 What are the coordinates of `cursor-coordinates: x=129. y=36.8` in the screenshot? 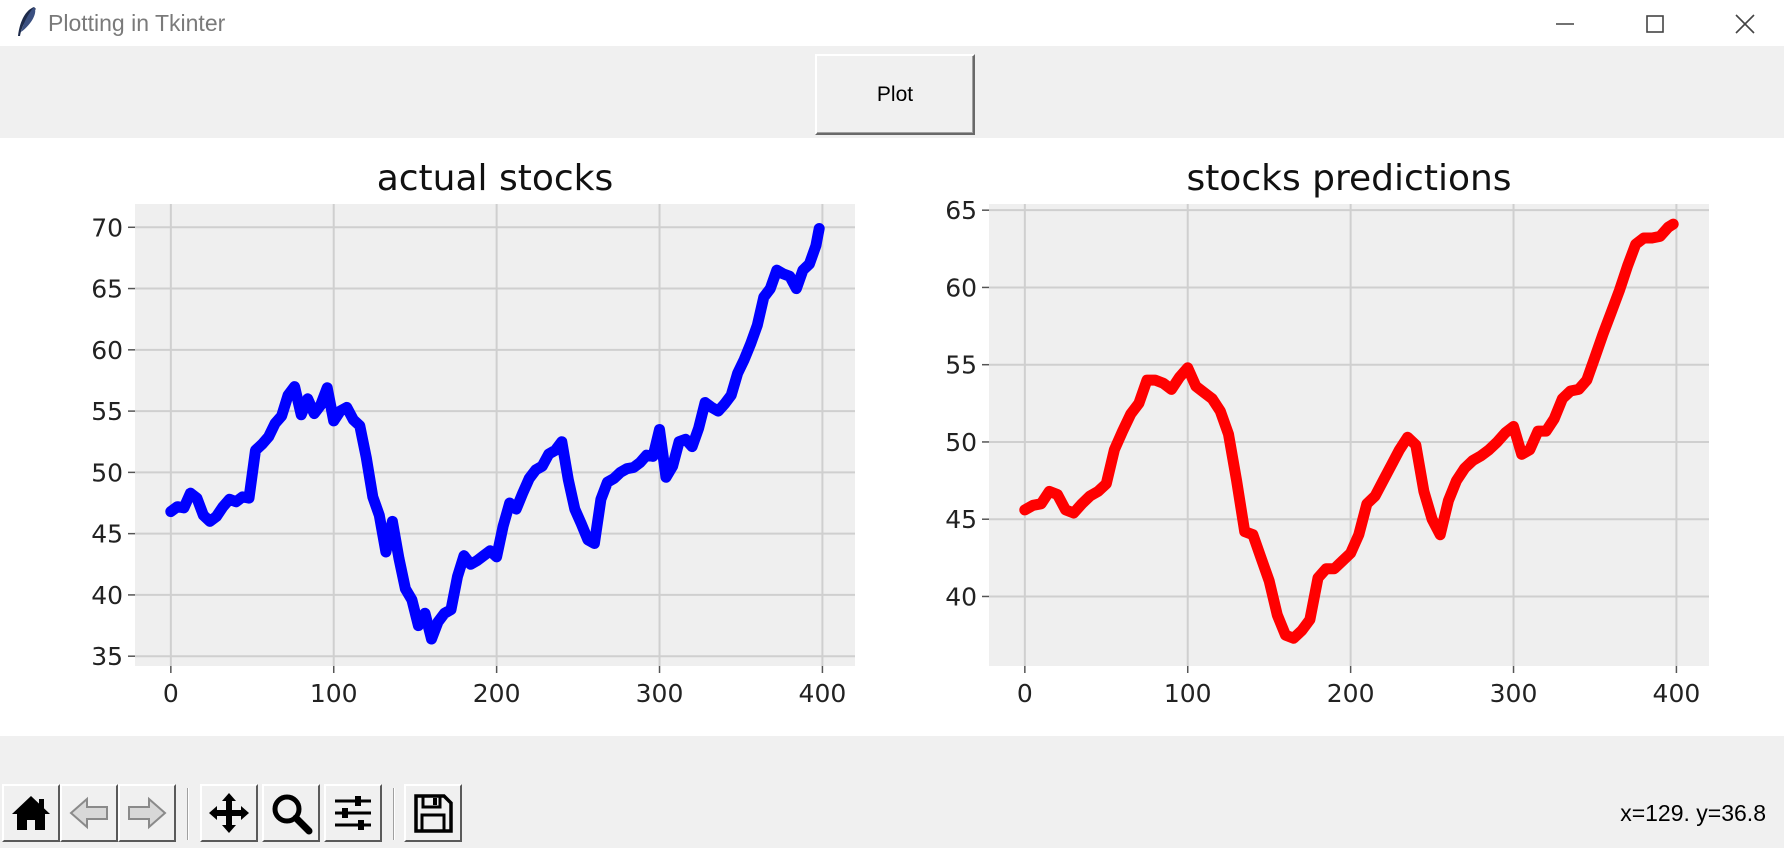 It's located at (1693, 813).